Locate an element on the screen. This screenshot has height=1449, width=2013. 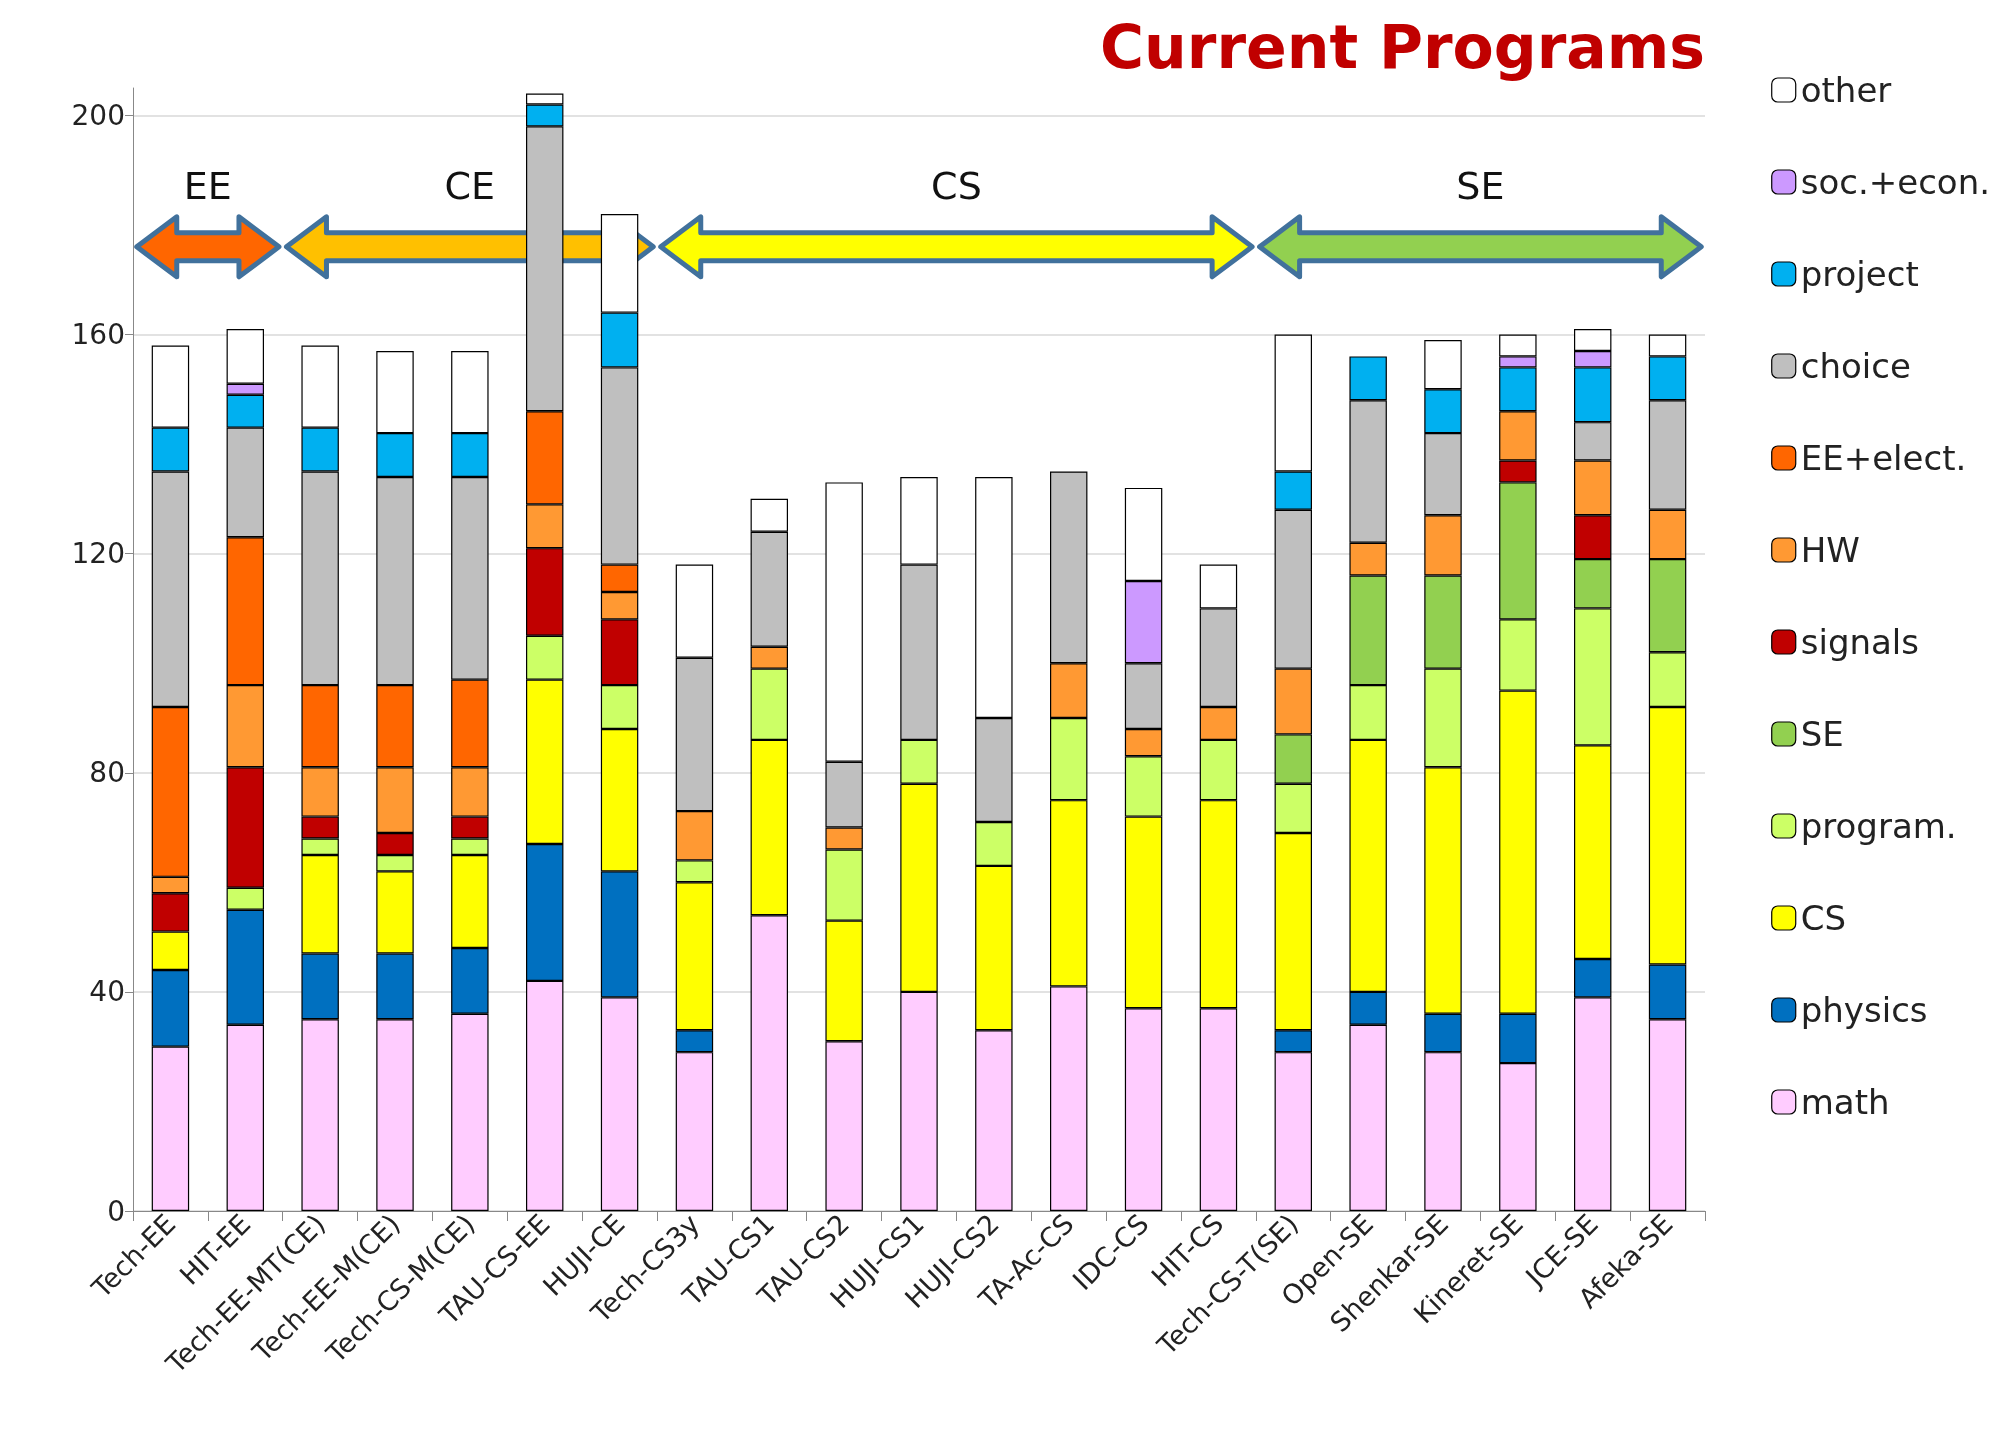
y-tick-label: 40 is located at coordinates (107, 992).